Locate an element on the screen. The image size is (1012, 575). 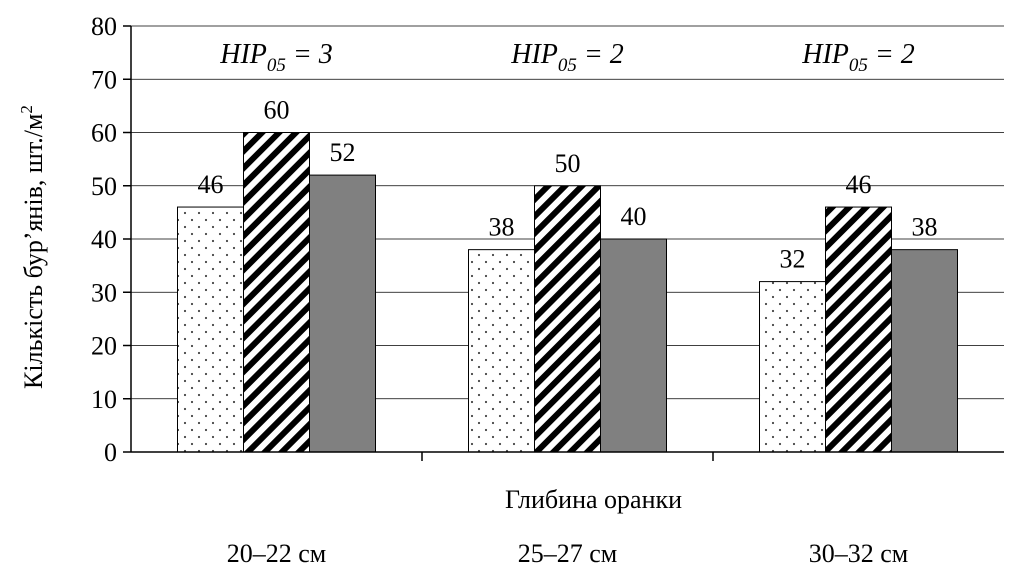
data-label: 52 is located at coordinates (343, 152).